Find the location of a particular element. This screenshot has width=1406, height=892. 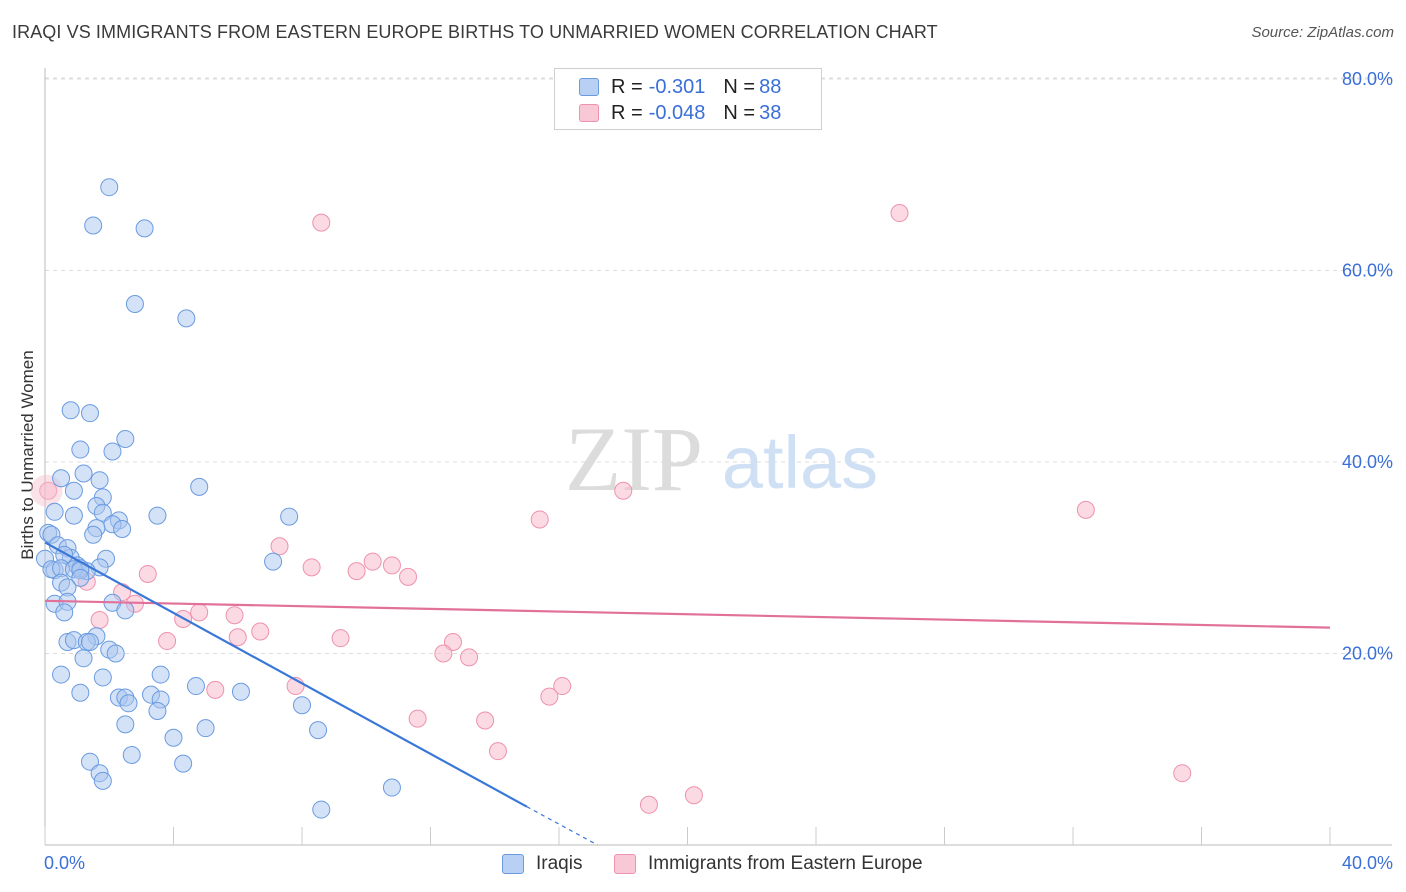

y-tick-label: 60.0% is located at coordinates (1367, 271).